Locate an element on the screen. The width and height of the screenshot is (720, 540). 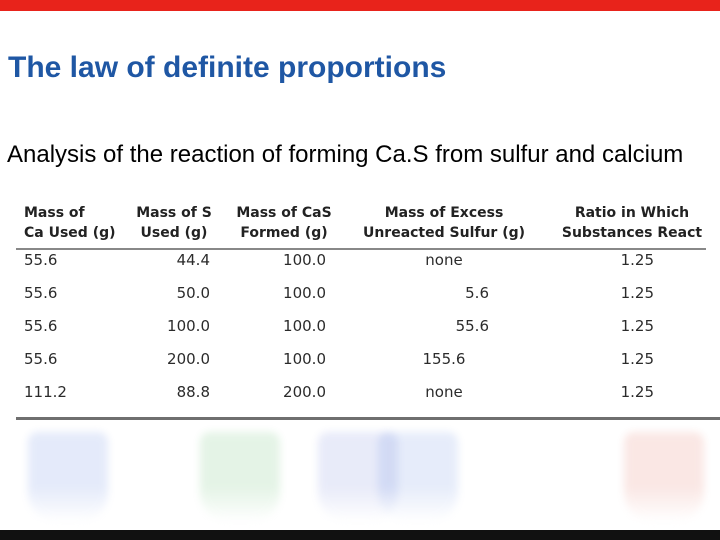
slide-title: The law of definite proportions is located at coordinates (227, 67).